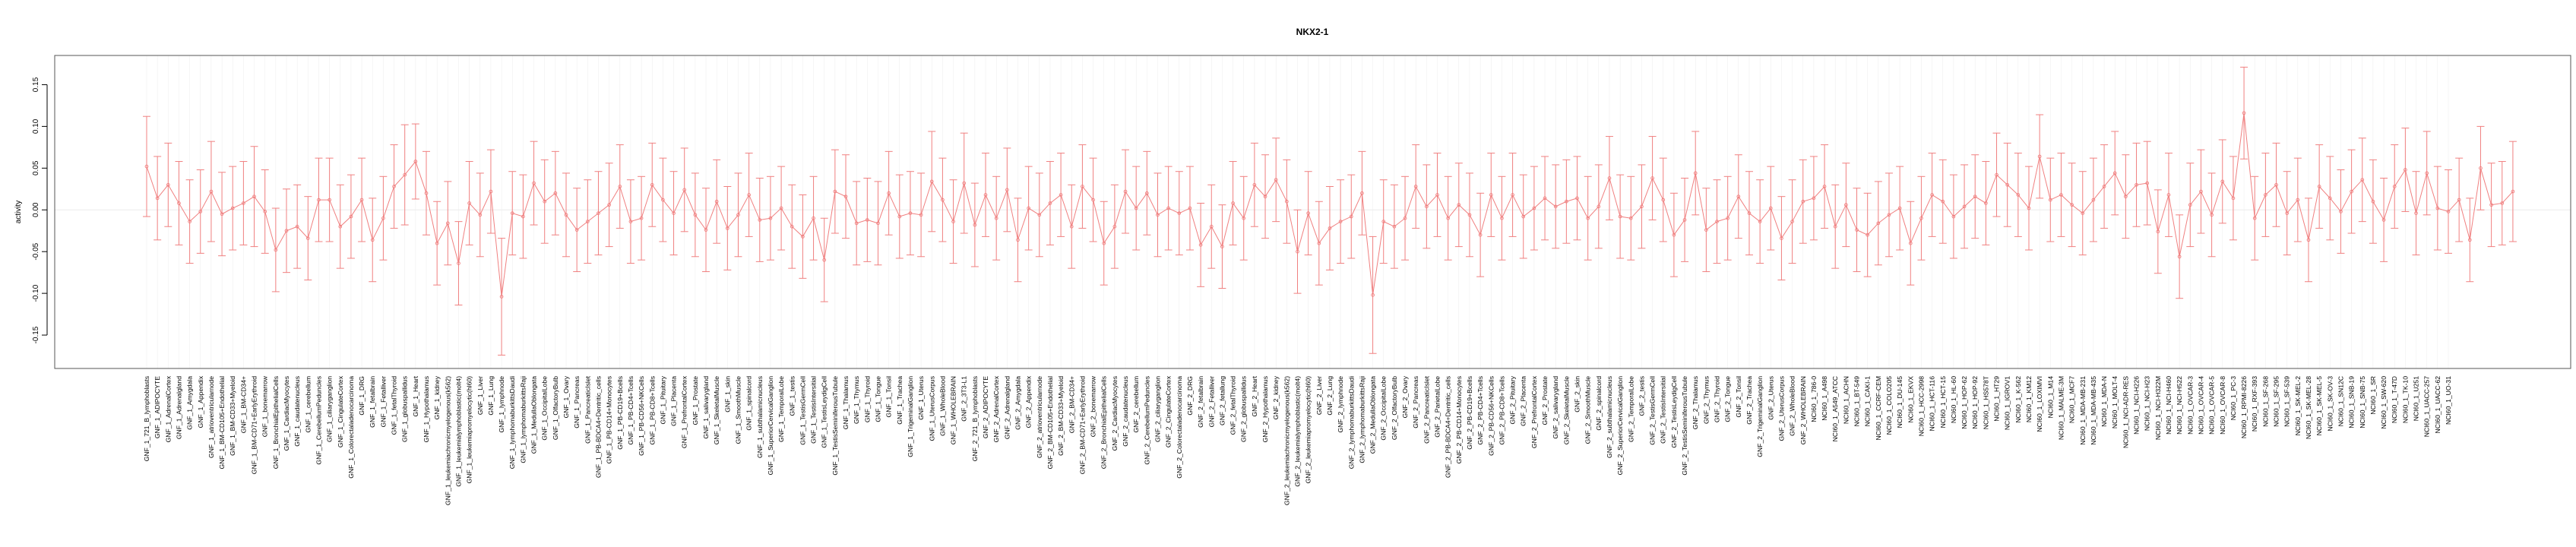  What do you see at coordinates (1265, 409) in the screenshot?
I see `x-tick-label: GNF_2_Hypothalamus` at bounding box center [1265, 409].